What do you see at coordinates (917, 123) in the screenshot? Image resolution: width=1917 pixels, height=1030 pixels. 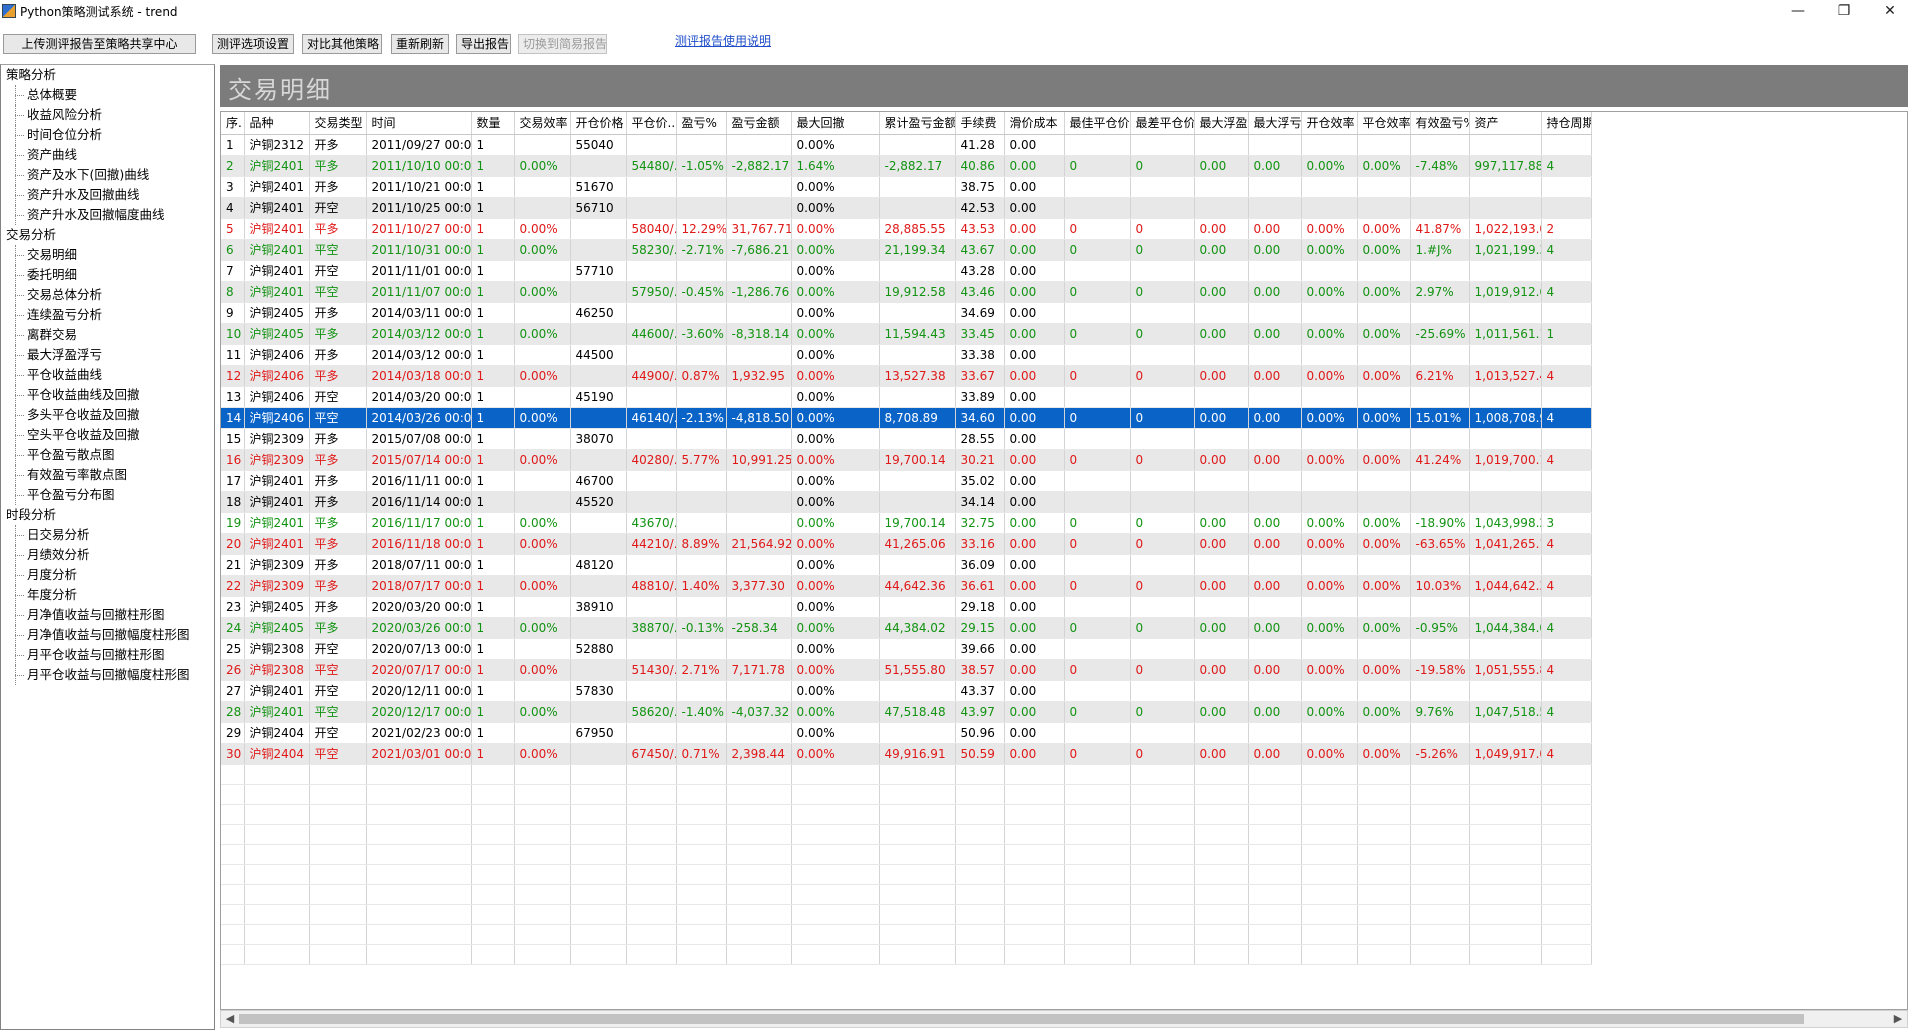 I see `column-header: 累计盈亏金额` at bounding box center [917, 123].